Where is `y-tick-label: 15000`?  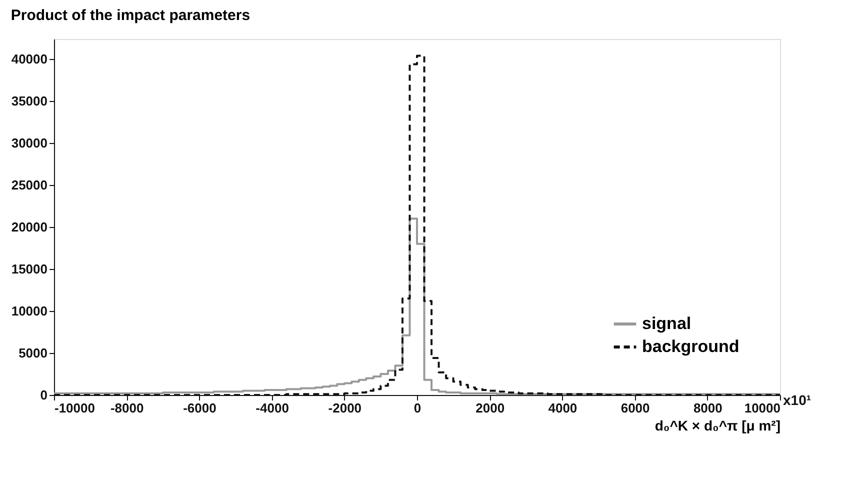
y-tick-label: 15000 is located at coordinates (29, 269).